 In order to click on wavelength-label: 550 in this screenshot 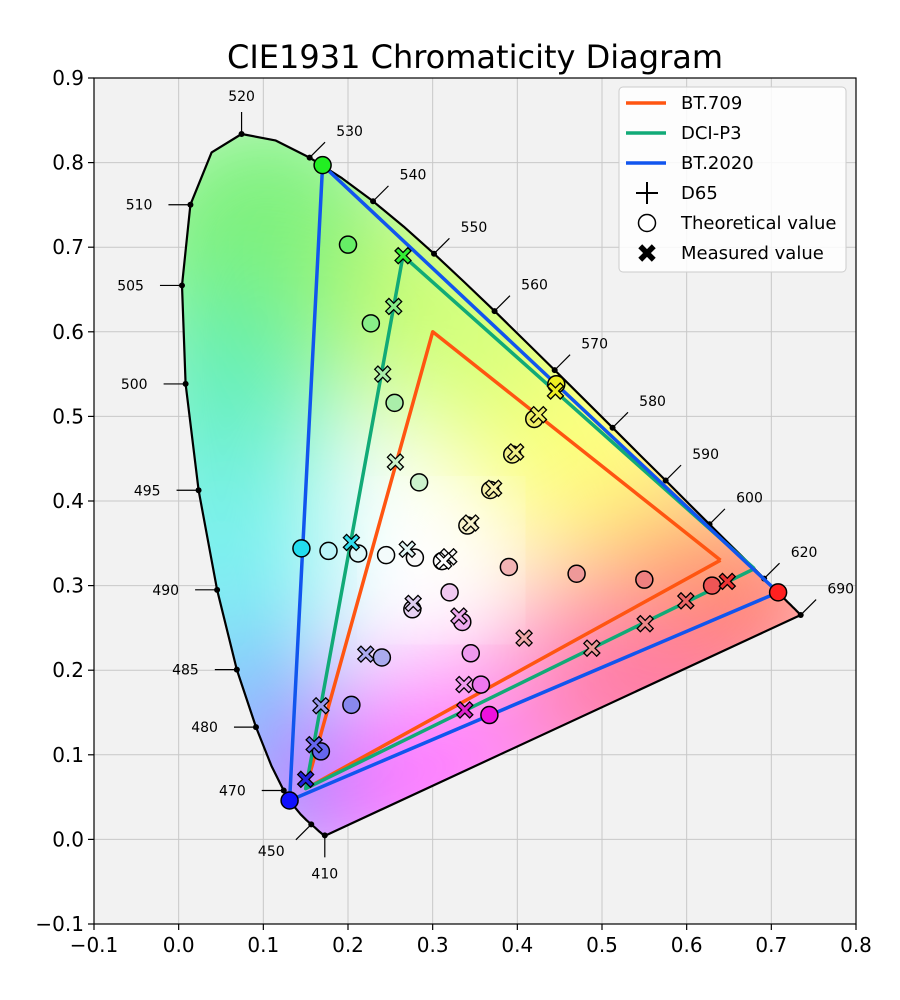, I will do `click(474, 228)`.